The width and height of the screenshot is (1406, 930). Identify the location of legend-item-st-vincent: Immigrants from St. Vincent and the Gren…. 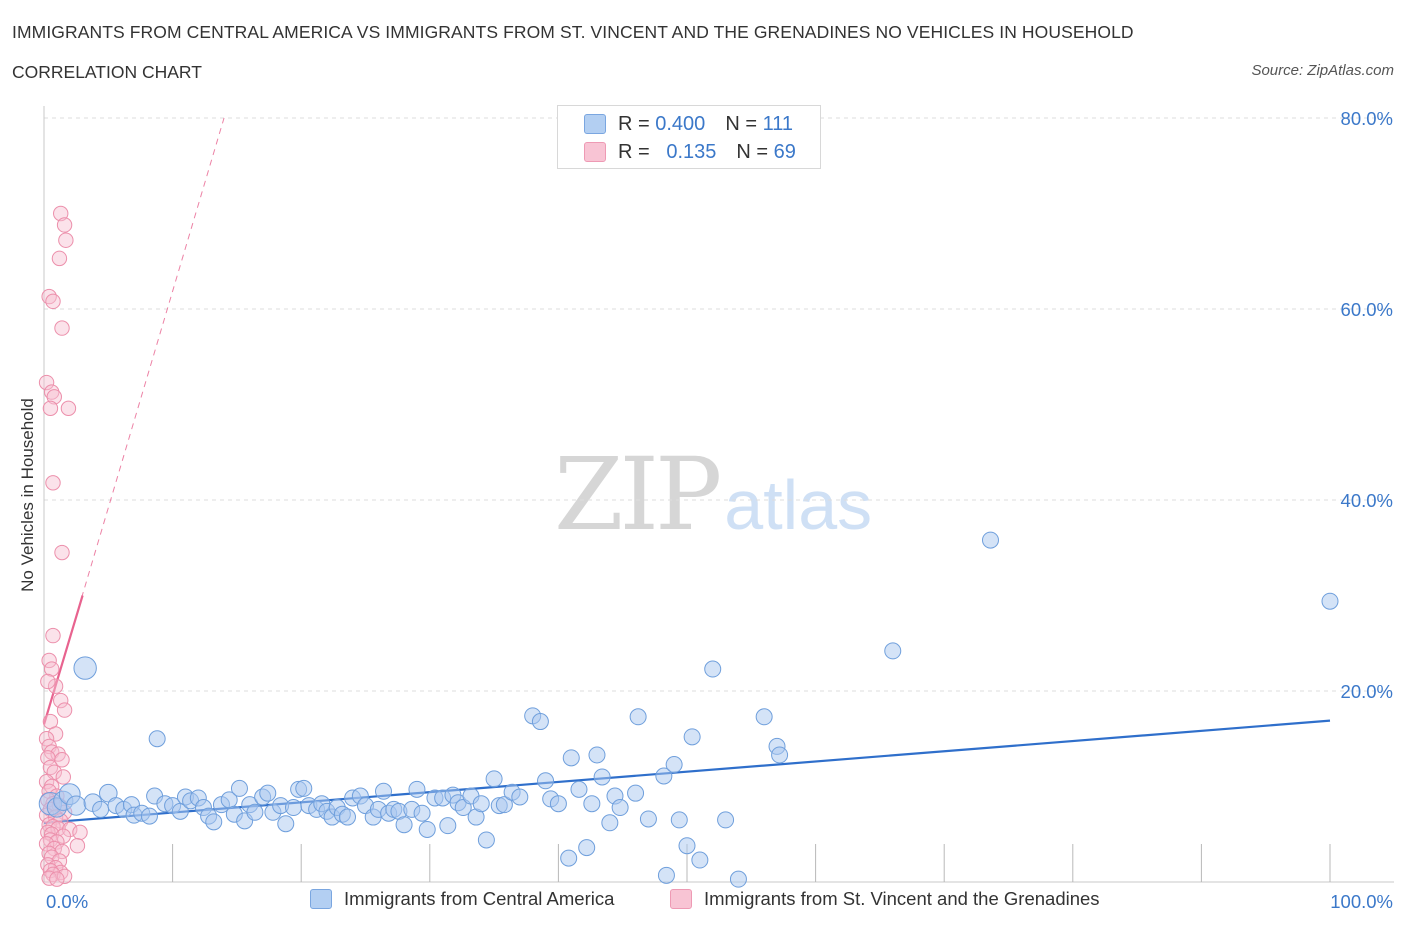
(885, 899).